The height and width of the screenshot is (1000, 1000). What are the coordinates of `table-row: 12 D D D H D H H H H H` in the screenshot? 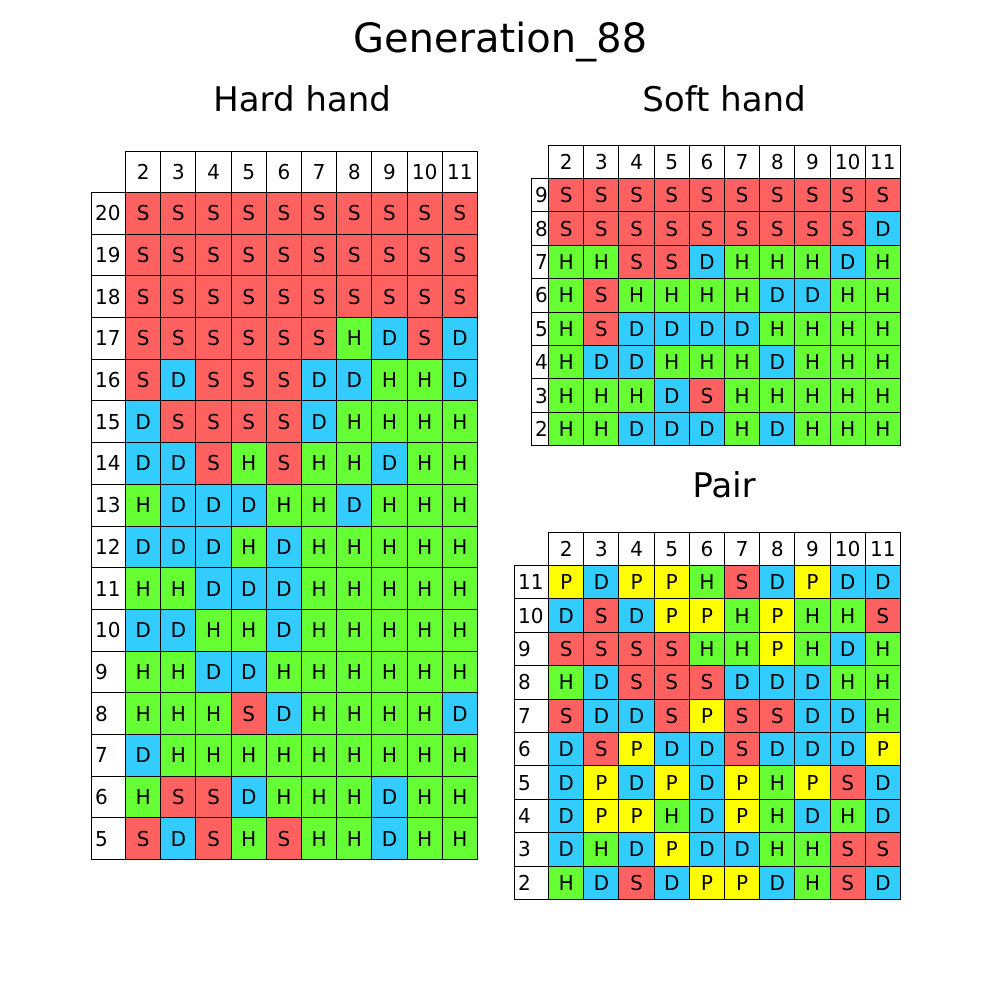 It's located at (284, 547).